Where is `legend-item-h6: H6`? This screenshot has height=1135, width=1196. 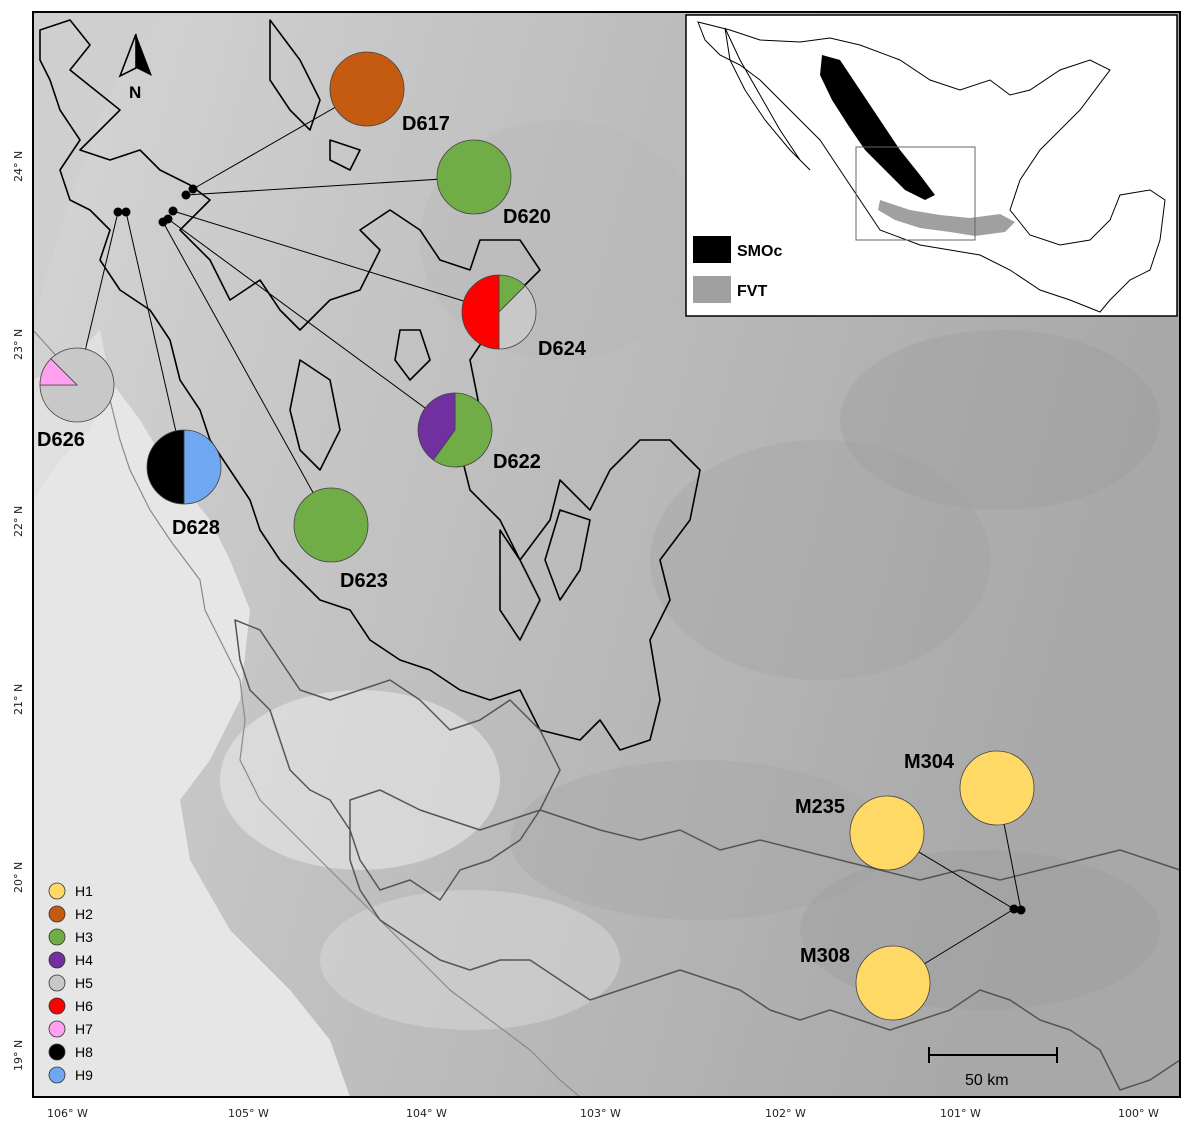
legend-item-h6: H6 is located at coordinates (70, 1006).